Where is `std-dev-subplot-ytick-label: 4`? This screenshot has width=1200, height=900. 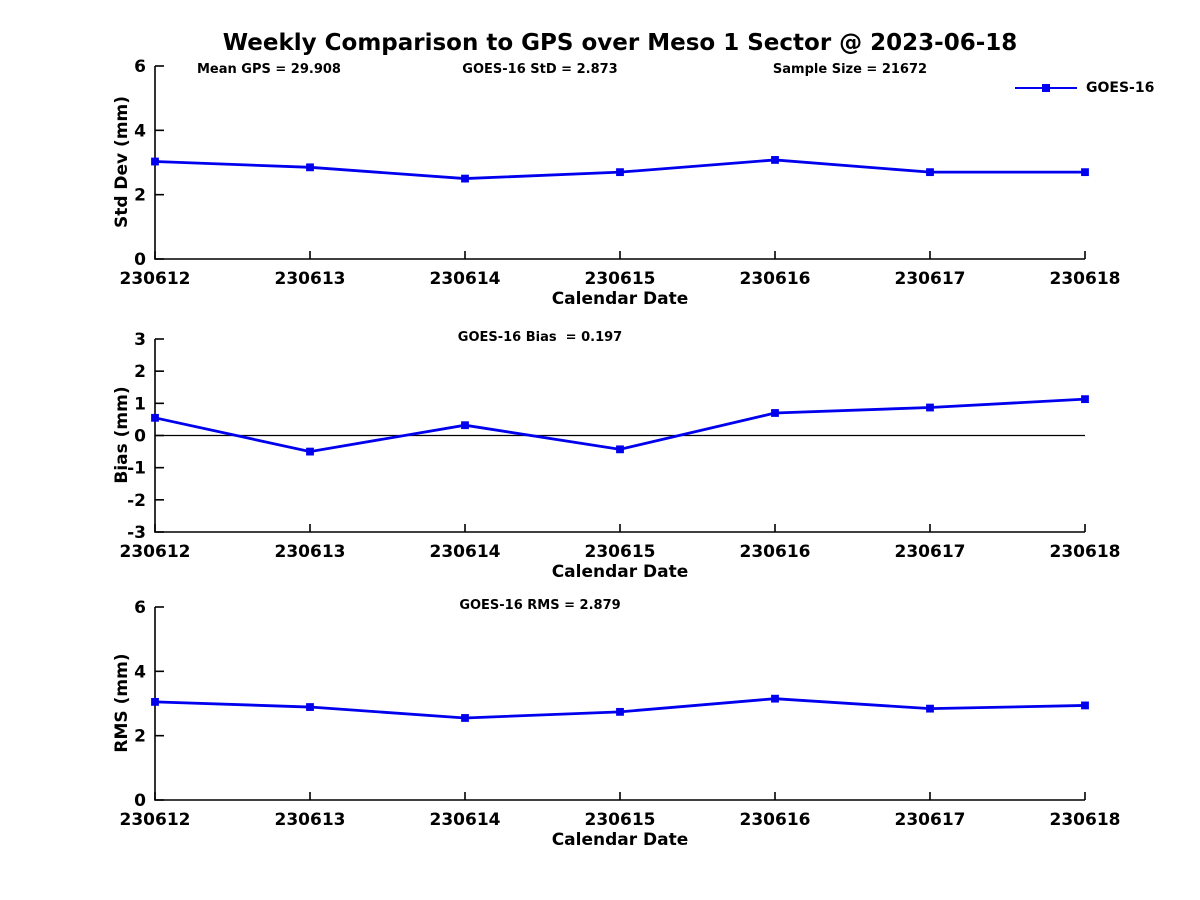 std-dev-subplot-ytick-label: 4 is located at coordinates (140, 131).